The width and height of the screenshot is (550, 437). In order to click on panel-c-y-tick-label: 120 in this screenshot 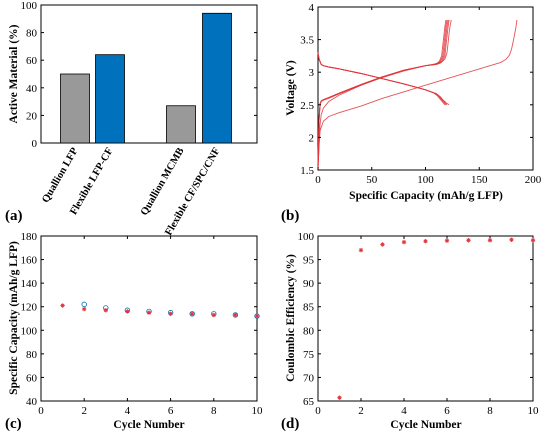, I will do `click(29, 308)`.